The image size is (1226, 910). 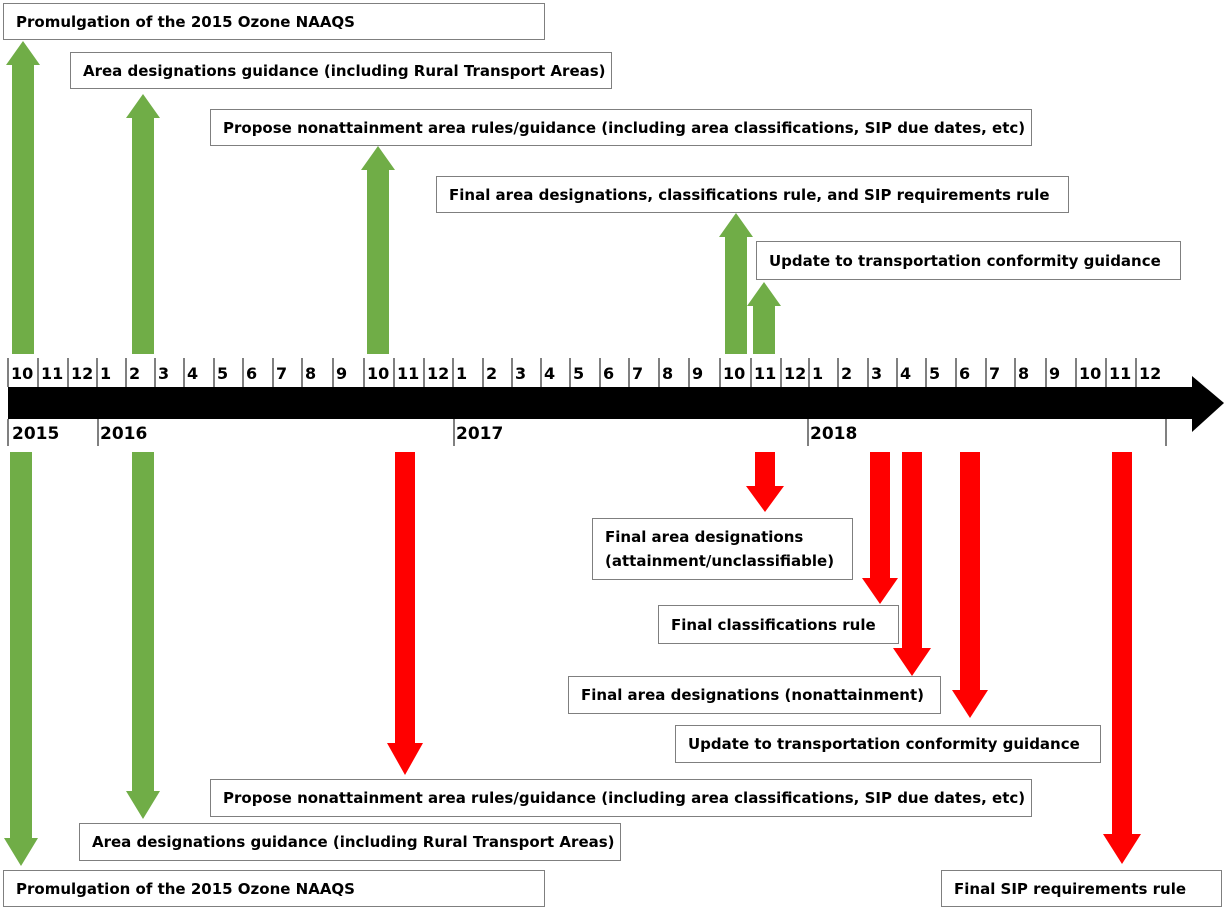 I want to click on year-label-2017: 2017, so click(x=480, y=434).